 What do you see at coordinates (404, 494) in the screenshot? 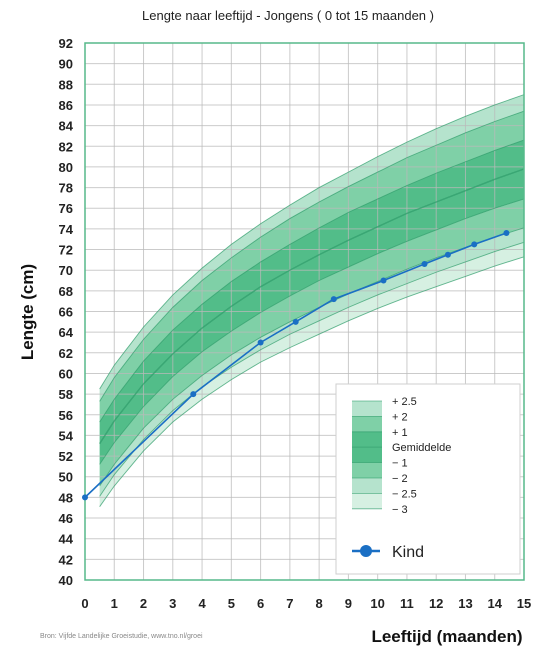
I see `legend-item-6: − 2.5` at bounding box center [404, 494].